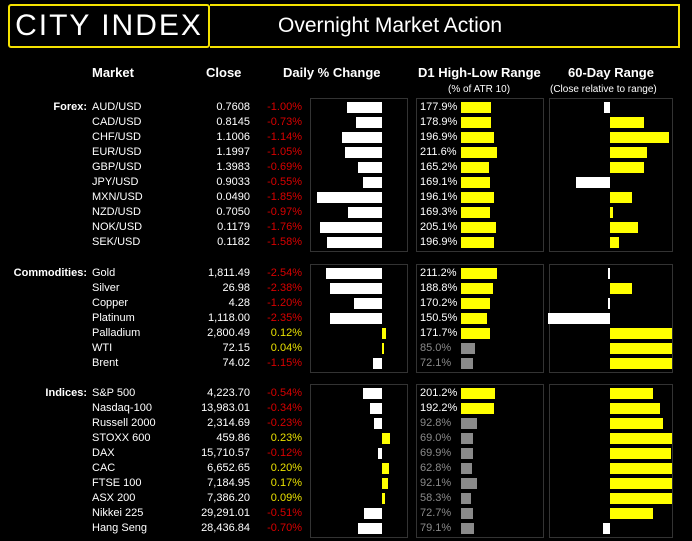  Describe the element at coordinates (346, 528) in the screenshot. I see `table-row: Hang Seng 28,436.84 -0.70% 79.1%` at that location.